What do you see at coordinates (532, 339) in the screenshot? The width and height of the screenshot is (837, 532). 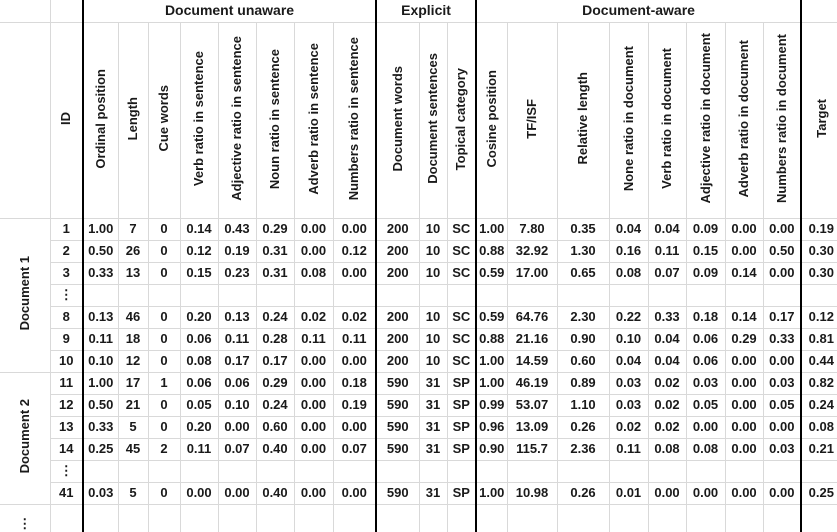 I see `table-cell: 21.16` at bounding box center [532, 339].